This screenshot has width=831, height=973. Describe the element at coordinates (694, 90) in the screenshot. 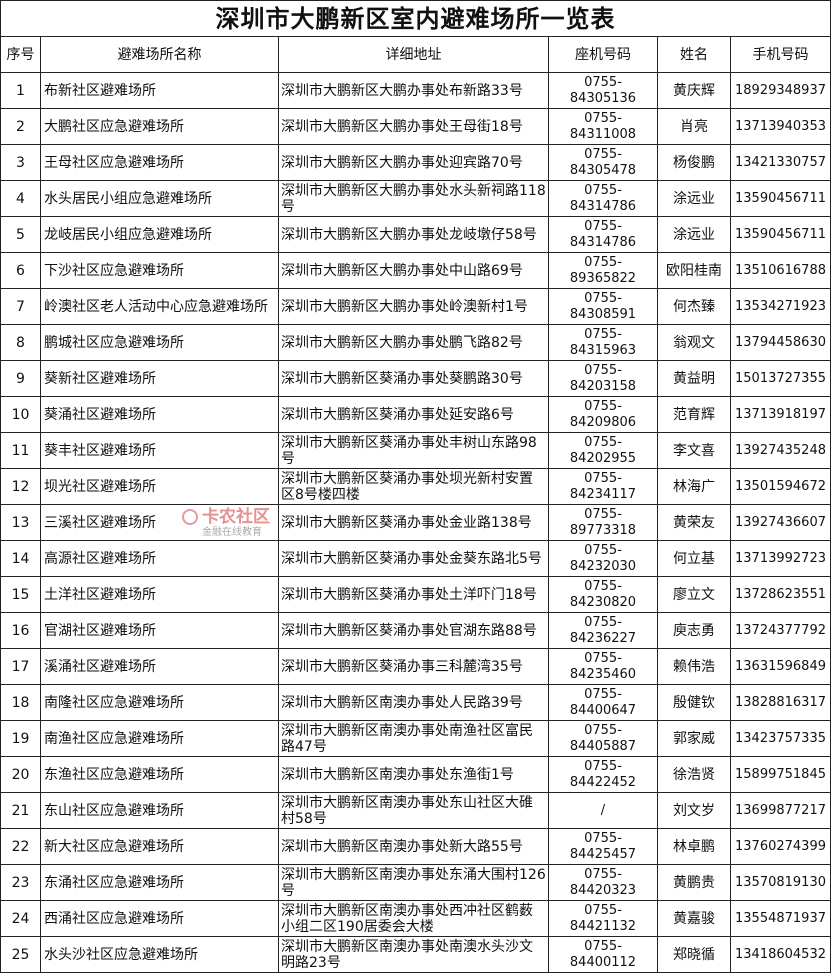

I see `contact-name: 黄庆辉` at that location.